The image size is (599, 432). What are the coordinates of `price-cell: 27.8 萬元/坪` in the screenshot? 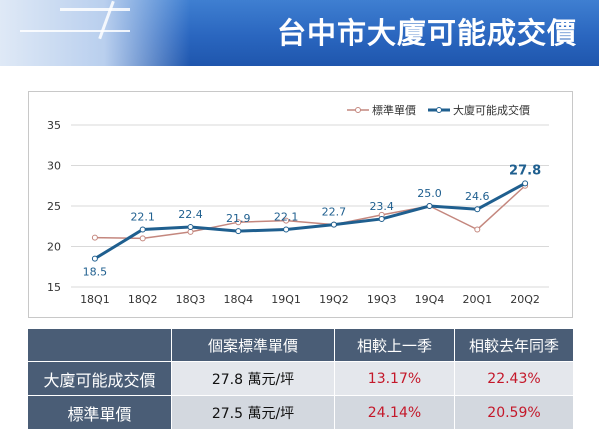 It's located at (253, 378).